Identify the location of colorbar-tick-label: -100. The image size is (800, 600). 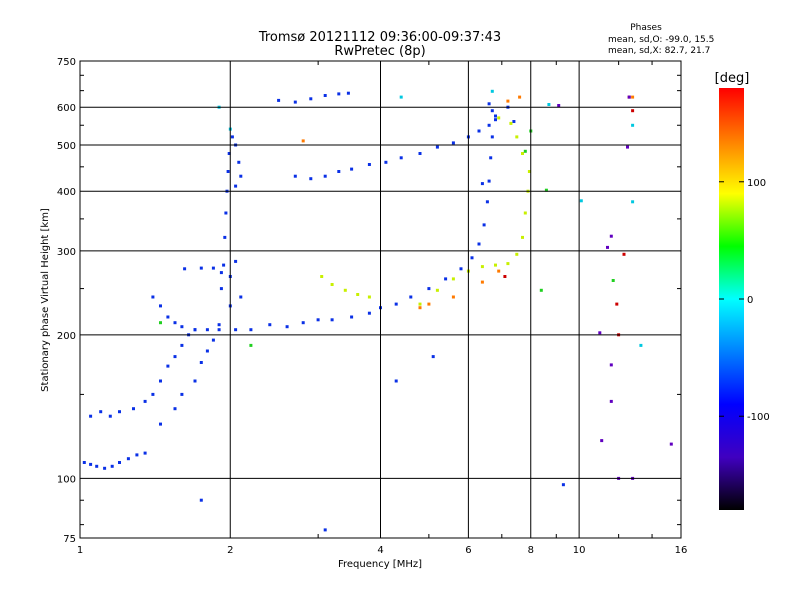
(758, 417).